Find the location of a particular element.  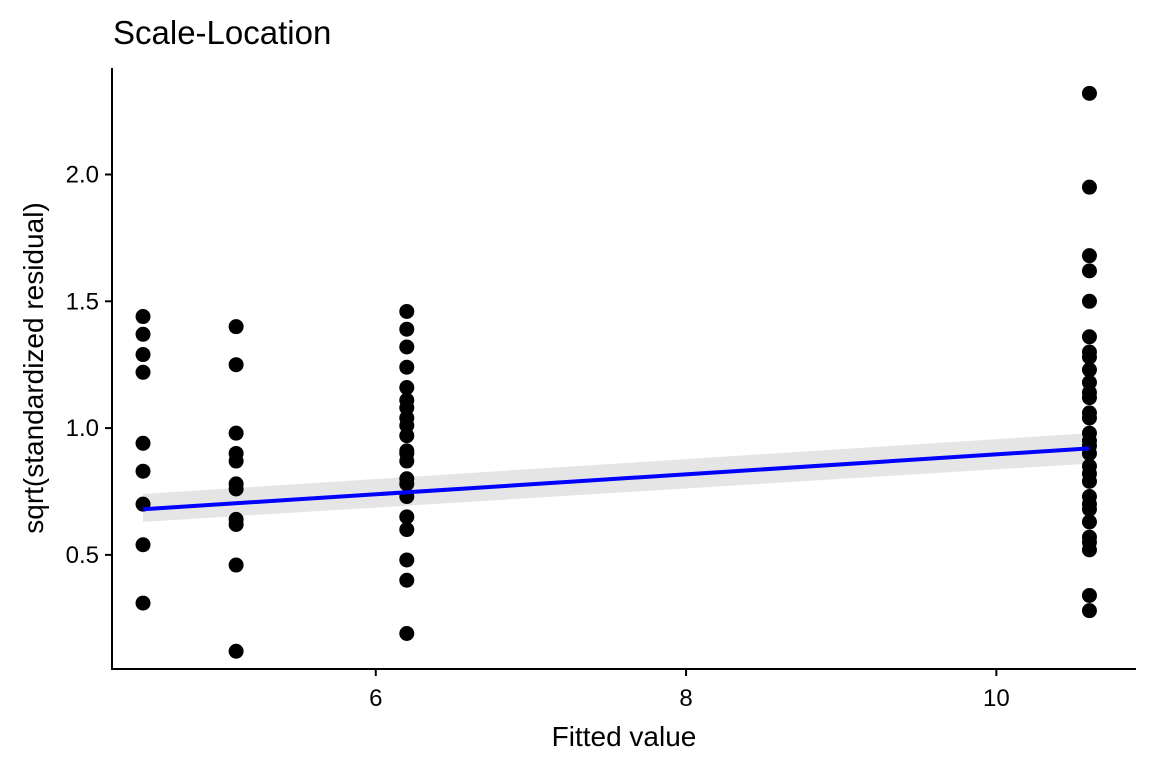

x-ticks: 6 8 10 is located at coordinates (689, 690).